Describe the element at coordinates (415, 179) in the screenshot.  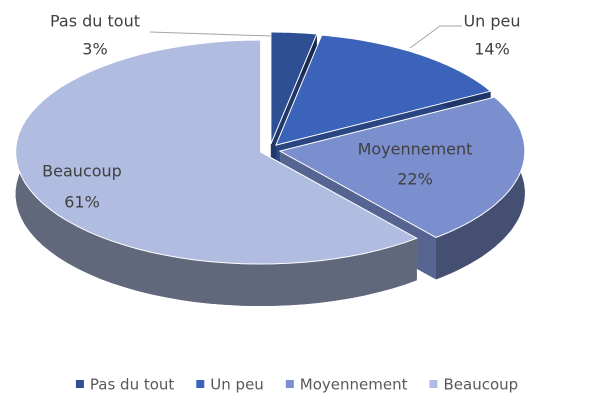
I see `data-label-value: 22%` at that location.